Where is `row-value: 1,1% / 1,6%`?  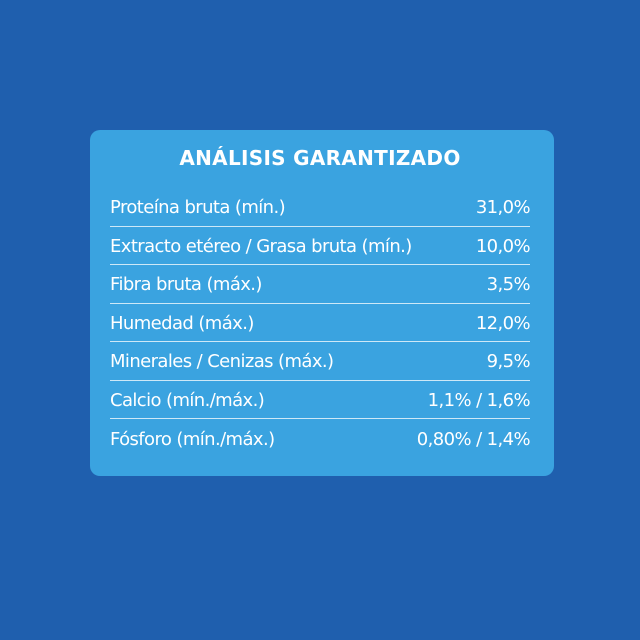 row-value: 1,1% / 1,6% is located at coordinates (479, 400).